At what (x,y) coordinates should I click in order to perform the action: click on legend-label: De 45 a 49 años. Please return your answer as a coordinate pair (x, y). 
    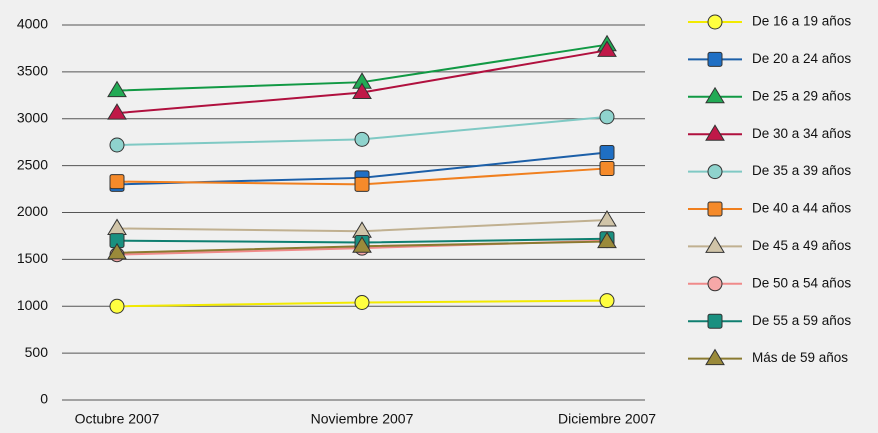
    Looking at the image, I should click on (801, 245).